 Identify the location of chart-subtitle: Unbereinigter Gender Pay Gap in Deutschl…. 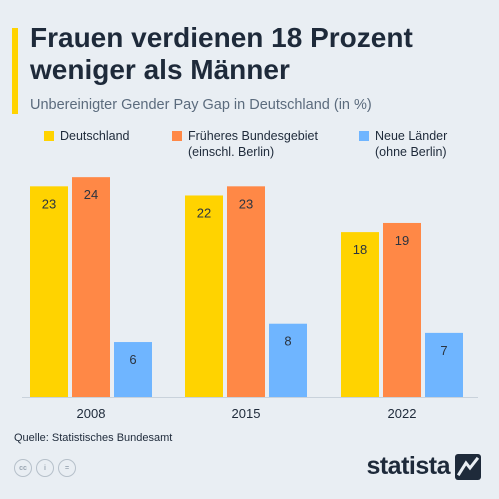
(201, 105).